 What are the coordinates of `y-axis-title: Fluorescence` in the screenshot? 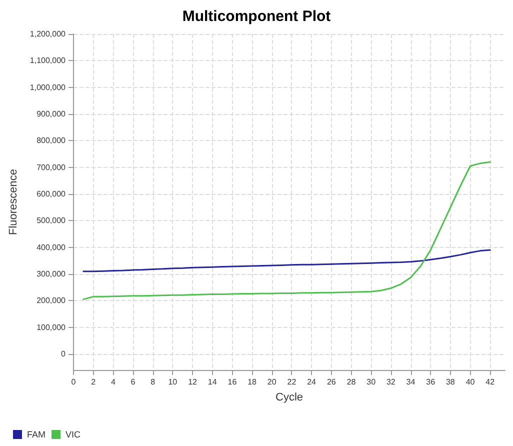 It's located at (14, 202).